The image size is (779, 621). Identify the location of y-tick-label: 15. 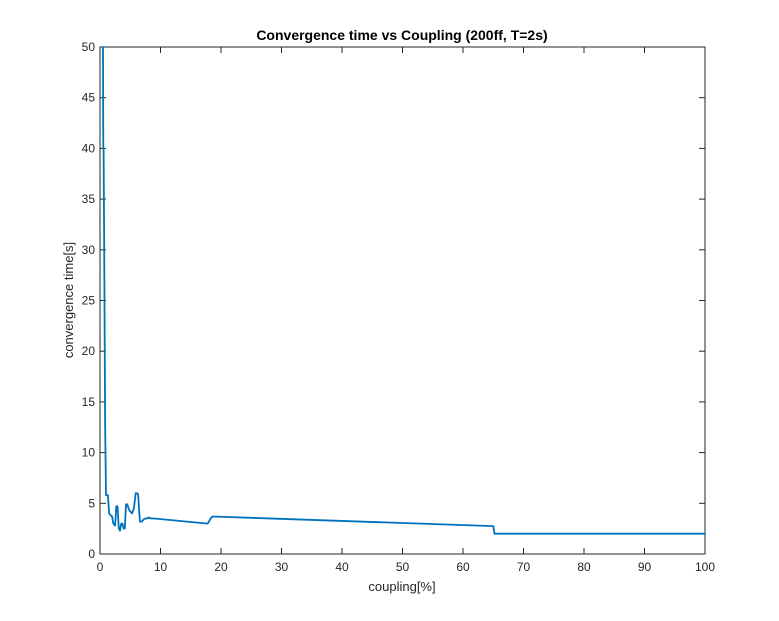
(89, 402).